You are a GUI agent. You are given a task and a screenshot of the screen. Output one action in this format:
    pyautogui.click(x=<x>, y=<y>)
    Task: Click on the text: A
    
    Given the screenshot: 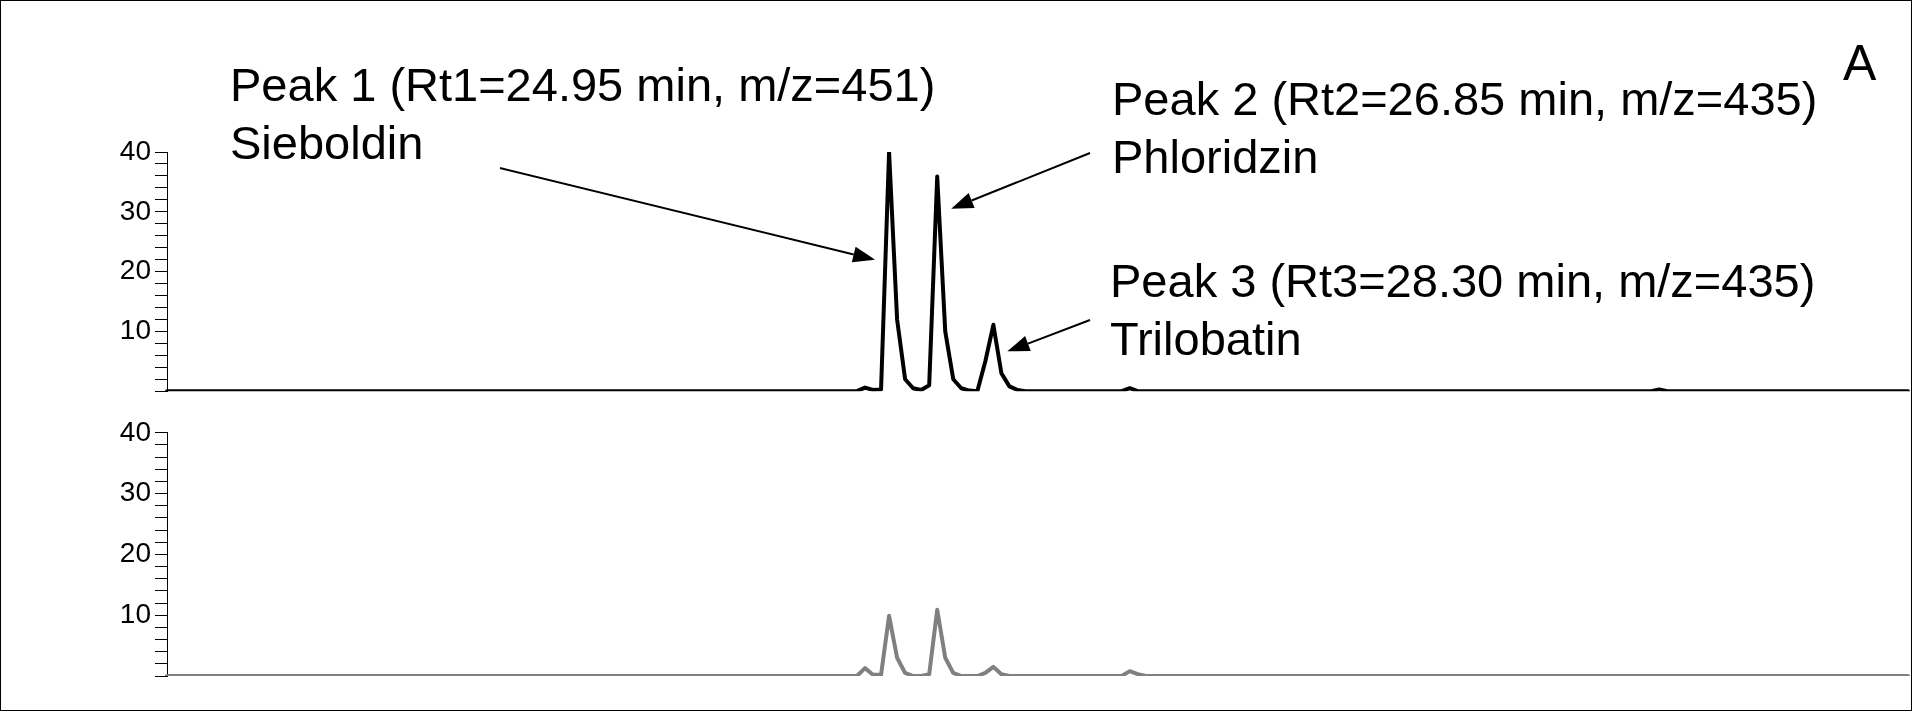 What is the action you would take?
    pyautogui.click(x=1860, y=62)
    